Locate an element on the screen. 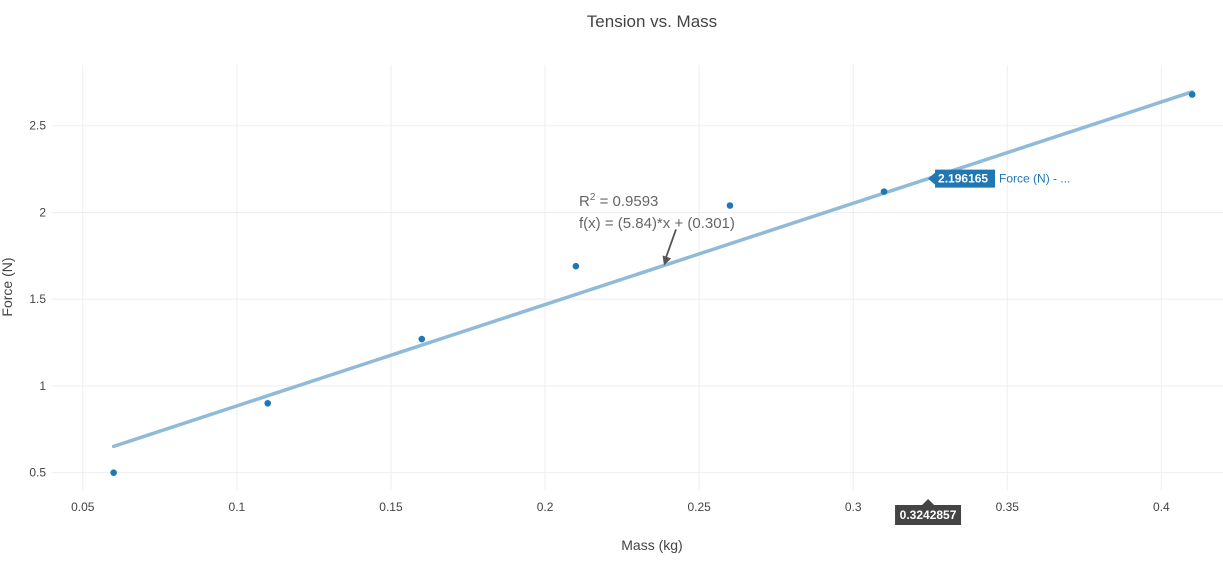  x-tick-label: 0.15 is located at coordinates (391, 507).